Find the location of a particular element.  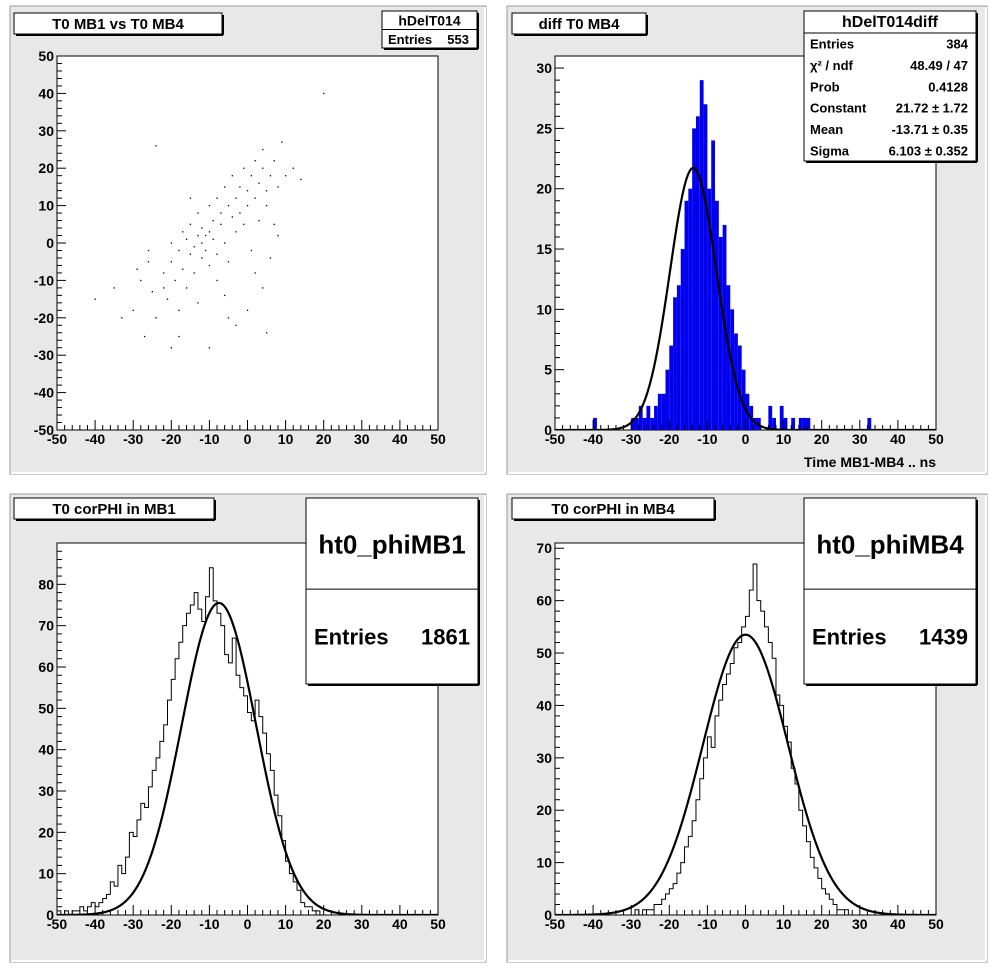

stats-label: Prob is located at coordinates (825, 86).